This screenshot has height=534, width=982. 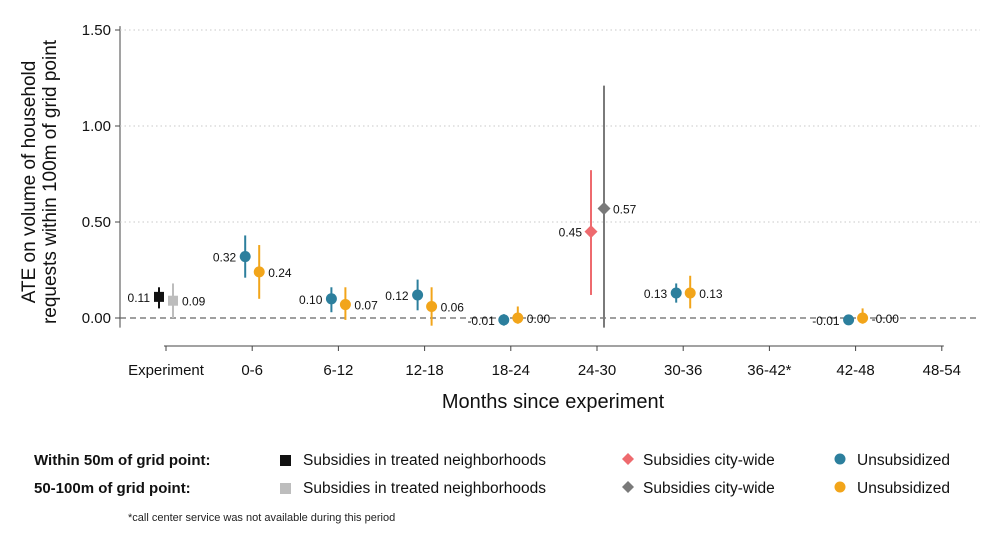 What do you see at coordinates (311, 300) in the screenshot?
I see `data-label: 0.10` at bounding box center [311, 300].